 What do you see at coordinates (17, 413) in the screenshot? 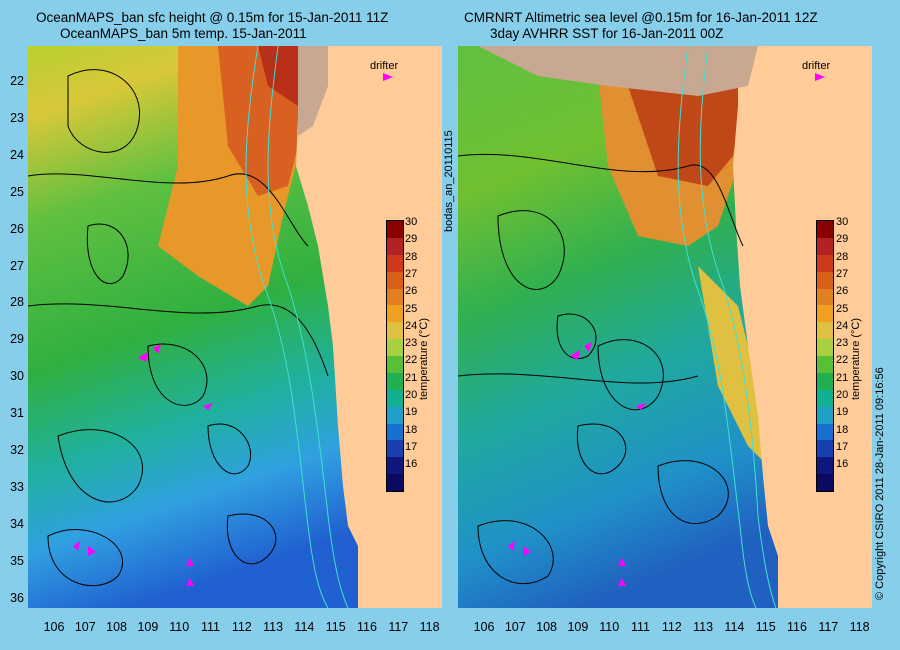
I see `latitude-tick-label: 31` at bounding box center [17, 413].